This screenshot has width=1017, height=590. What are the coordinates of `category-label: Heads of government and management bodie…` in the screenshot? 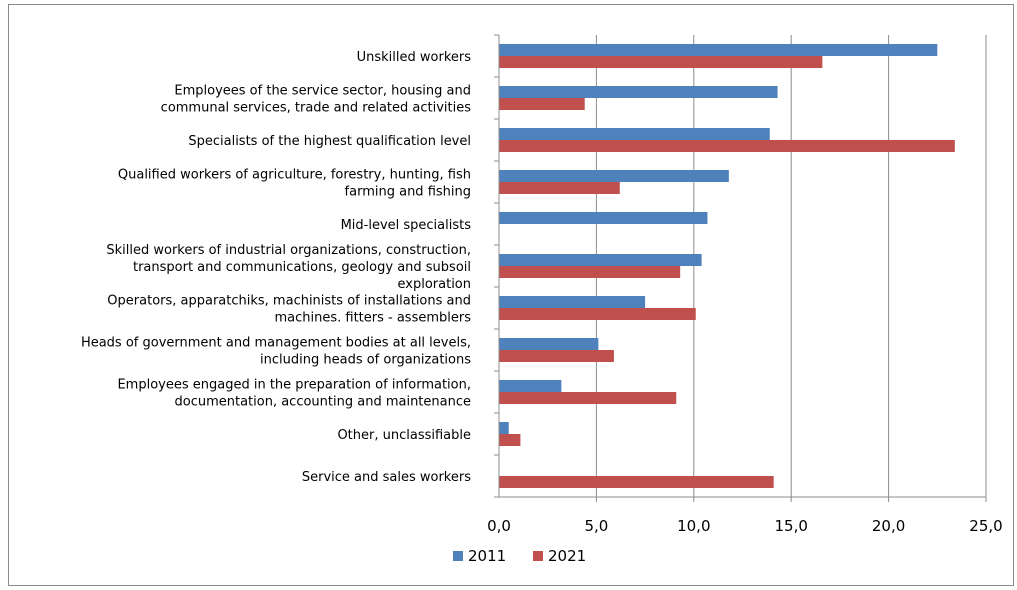 It's located at (276, 352).